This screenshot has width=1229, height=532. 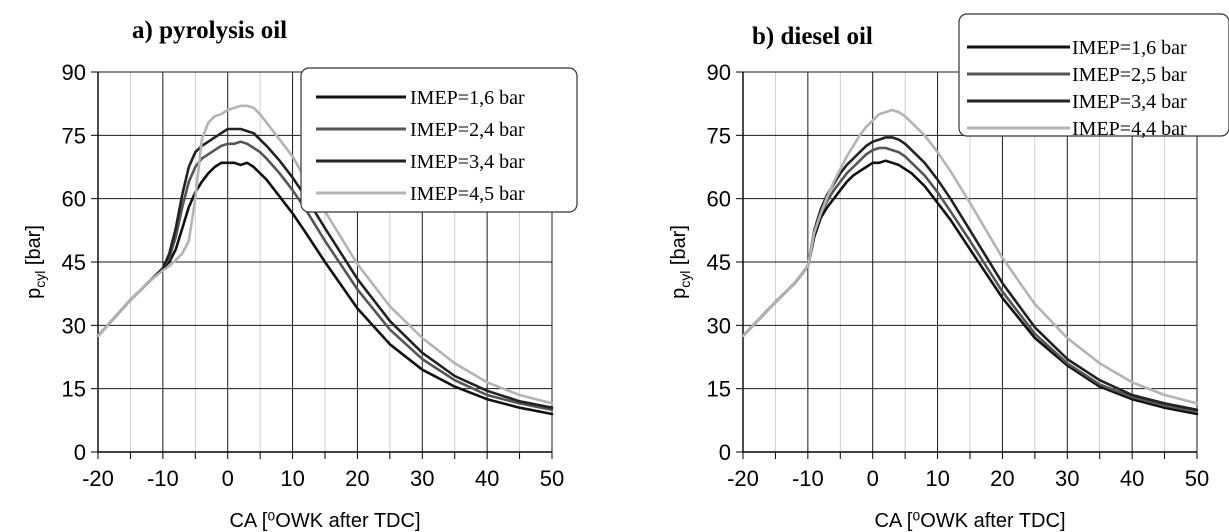 What do you see at coordinates (1129, 75) in the screenshot?
I see `legend-label: IMEP=2,5 bar` at bounding box center [1129, 75].